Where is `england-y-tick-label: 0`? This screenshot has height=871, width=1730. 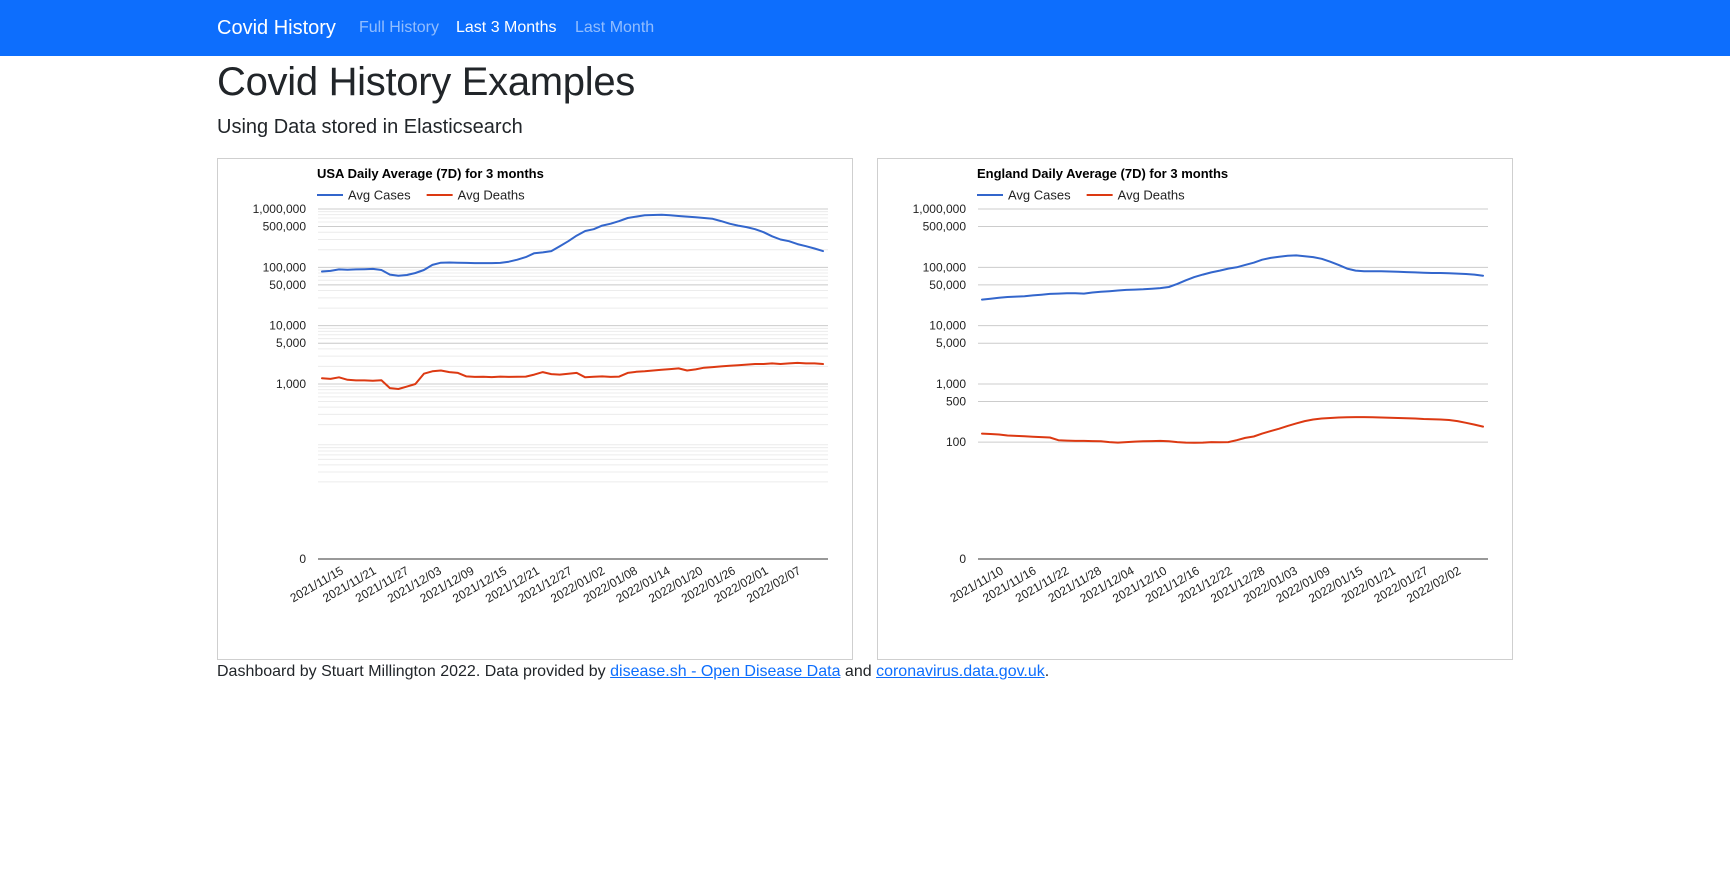 england-y-tick-label: 0 is located at coordinates (962, 559).